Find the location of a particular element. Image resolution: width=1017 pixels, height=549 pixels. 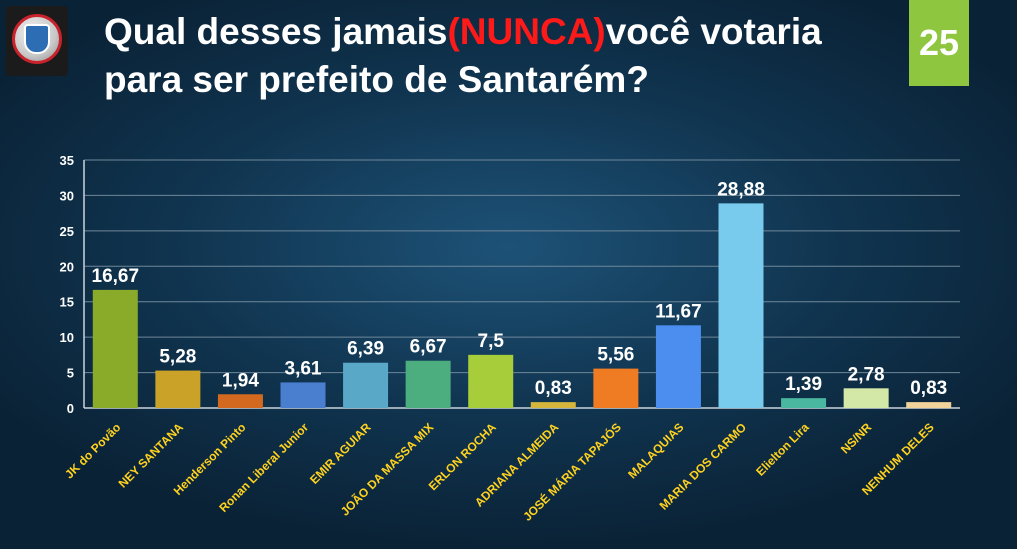

data-label: 7,5 is located at coordinates (491, 341).